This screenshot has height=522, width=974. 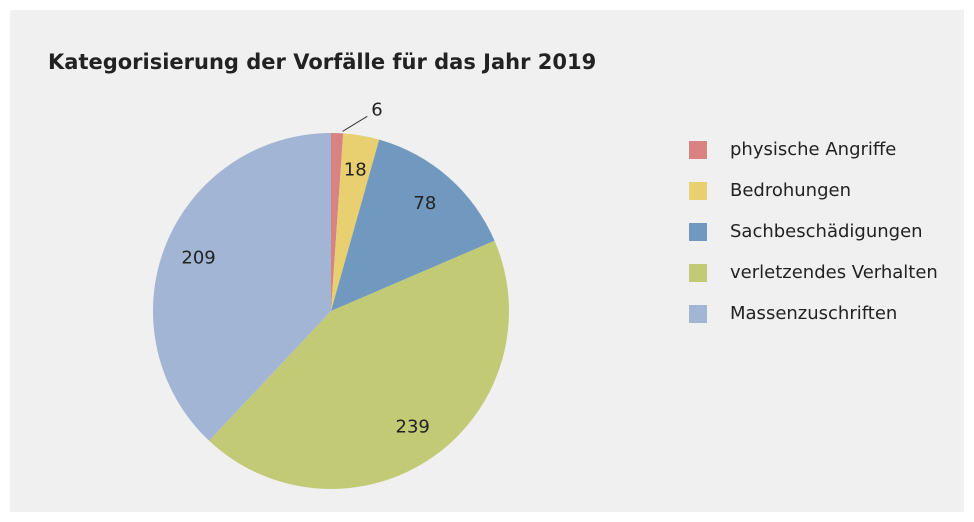 What do you see at coordinates (826, 231) in the screenshot?
I see `legend-label: Sachbeschädigungen` at bounding box center [826, 231].